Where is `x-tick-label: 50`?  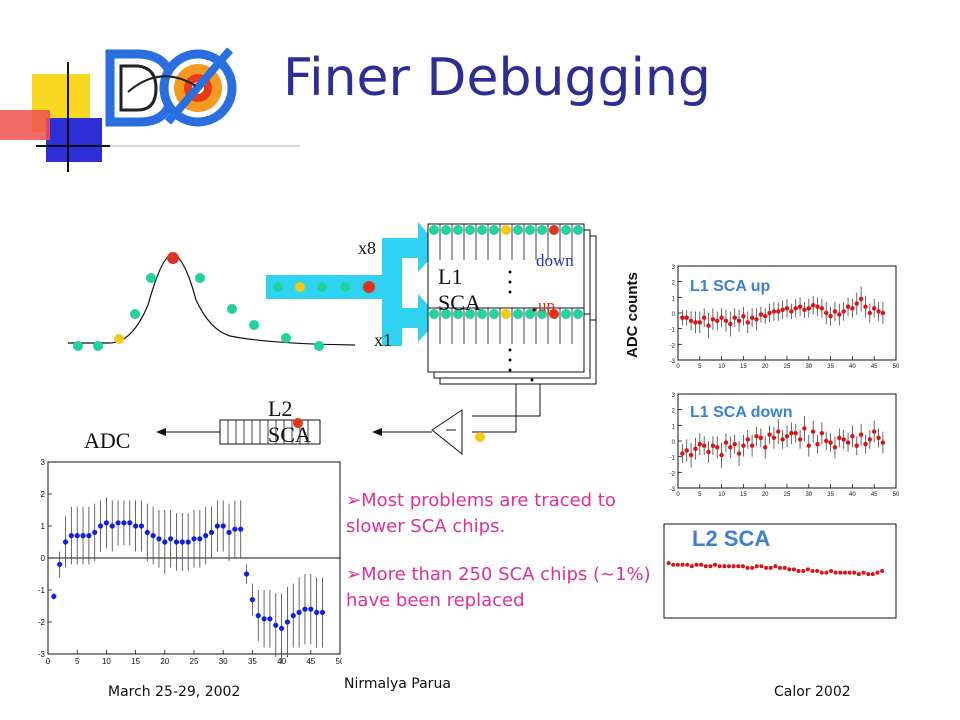 x-tick-label: 50 is located at coordinates (896, 367).